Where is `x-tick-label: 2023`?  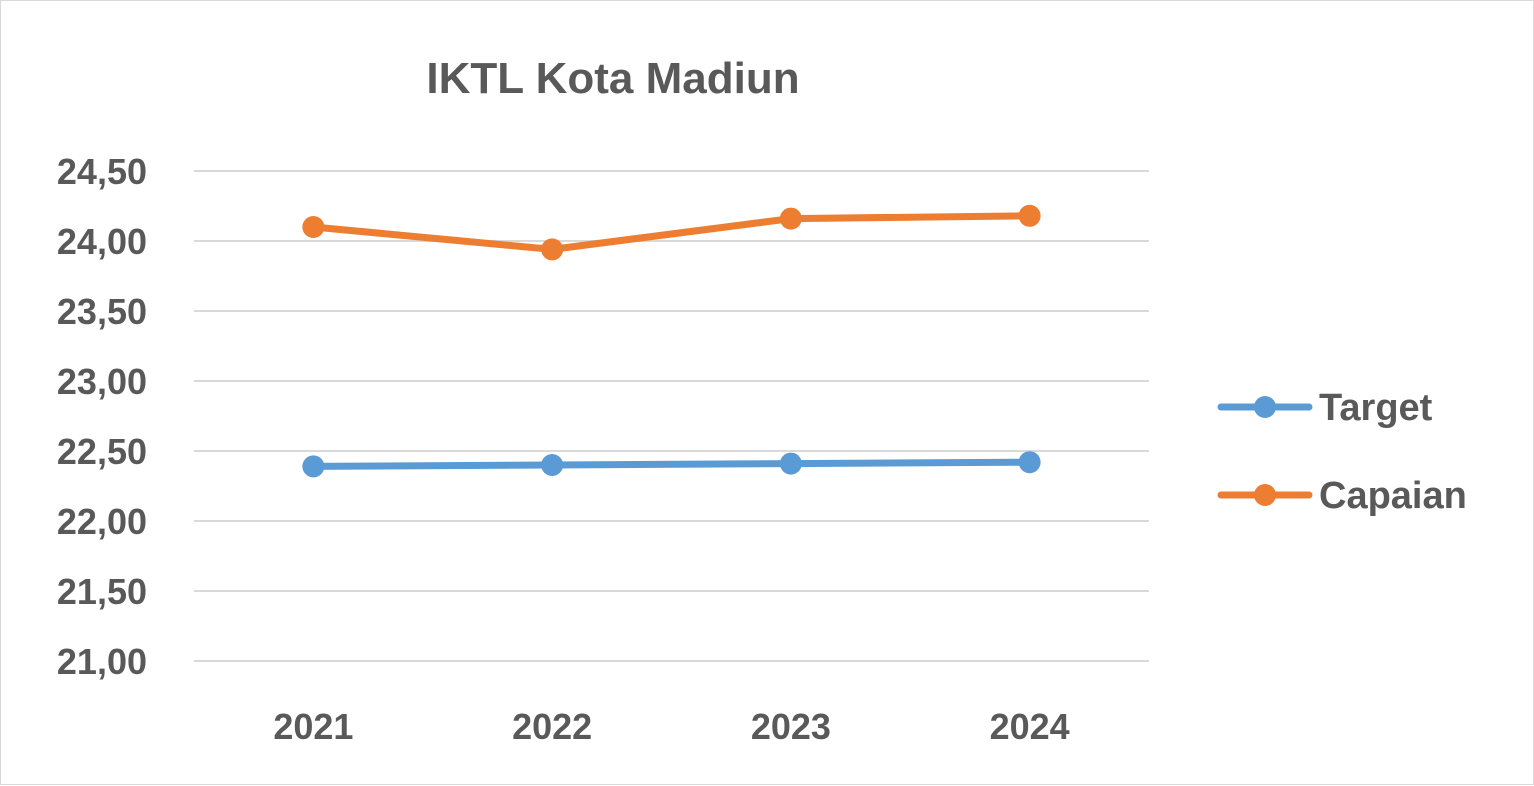
x-tick-label: 2023 is located at coordinates (791, 726).